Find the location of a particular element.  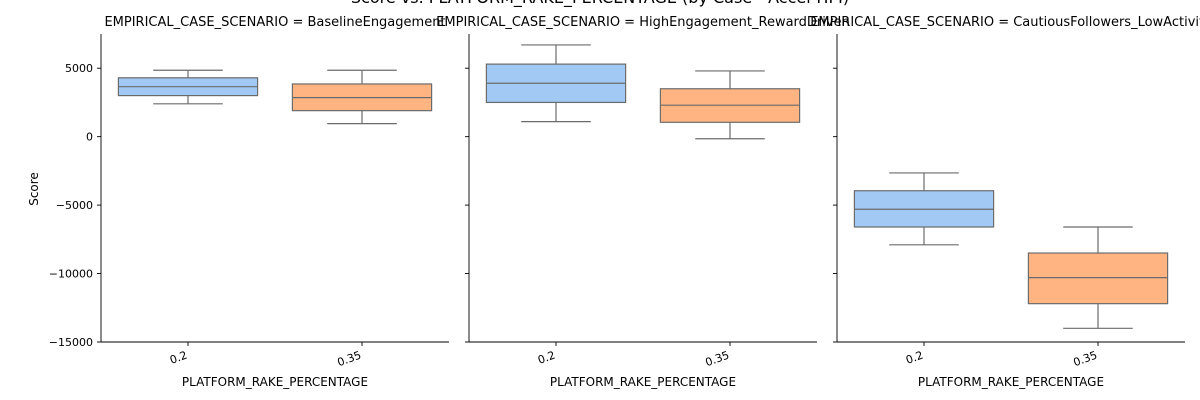

y-axis-label: Score is located at coordinates (34, 189).